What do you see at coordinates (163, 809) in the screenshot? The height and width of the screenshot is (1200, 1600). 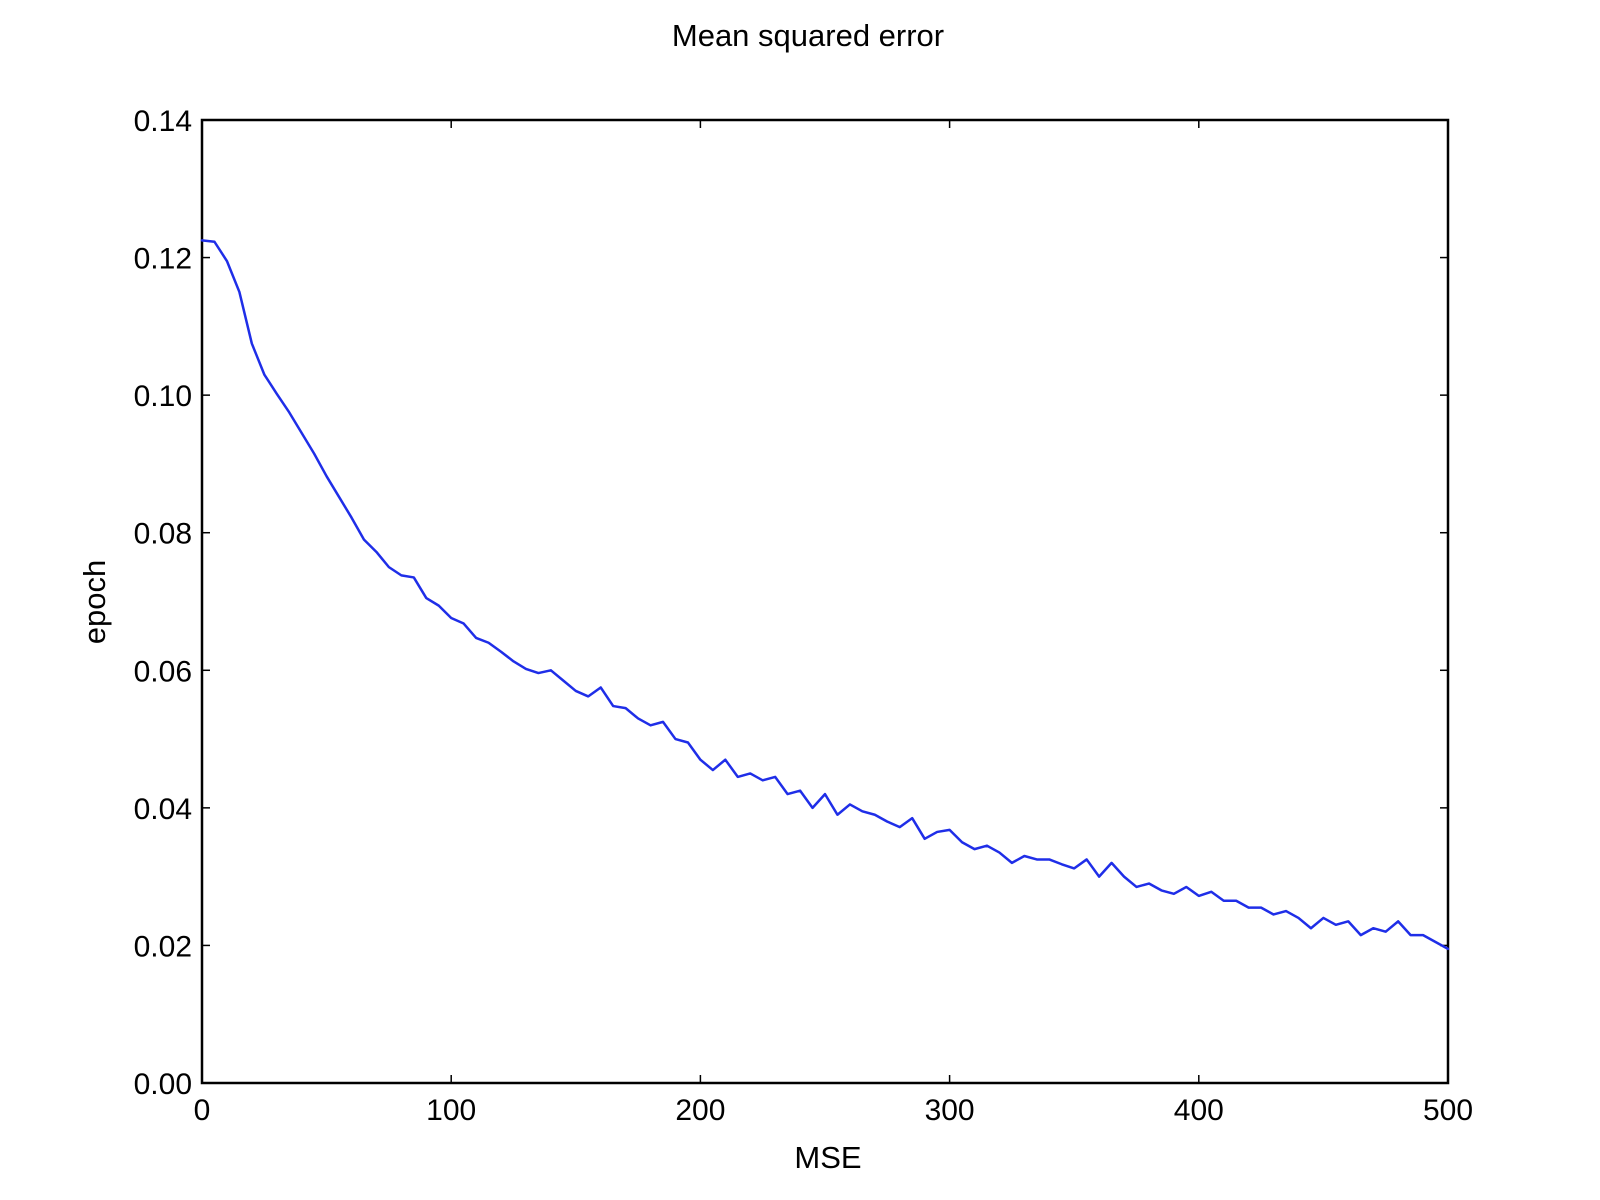 I see `y-tick-label: 0.04` at bounding box center [163, 809].